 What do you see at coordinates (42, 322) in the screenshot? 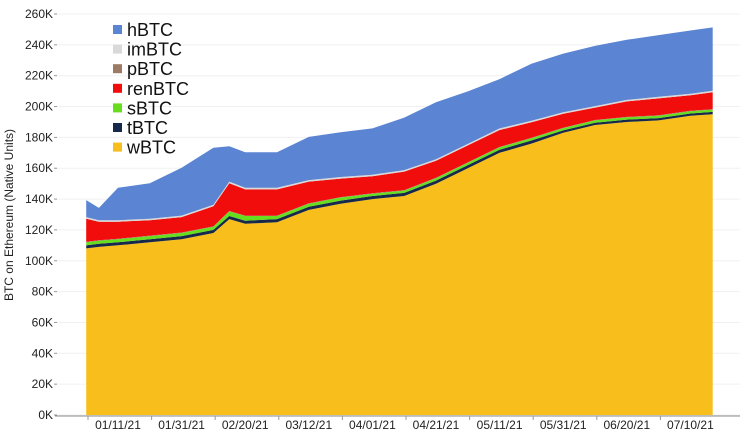
I see `y-tick-label: 60K` at bounding box center [42, 322].